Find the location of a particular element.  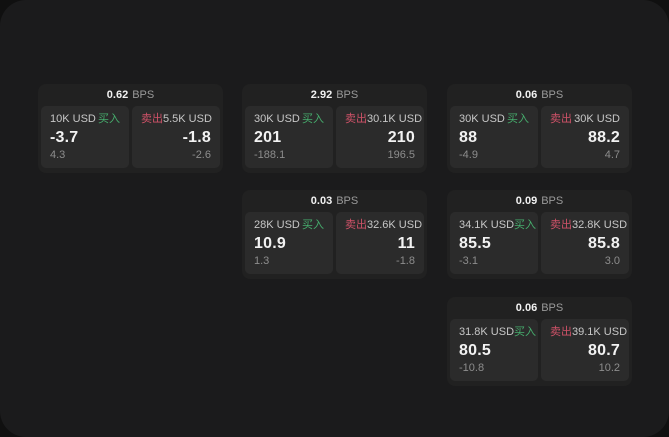

buy-delta-value: -10.8 is located at coordinates (472, 368).